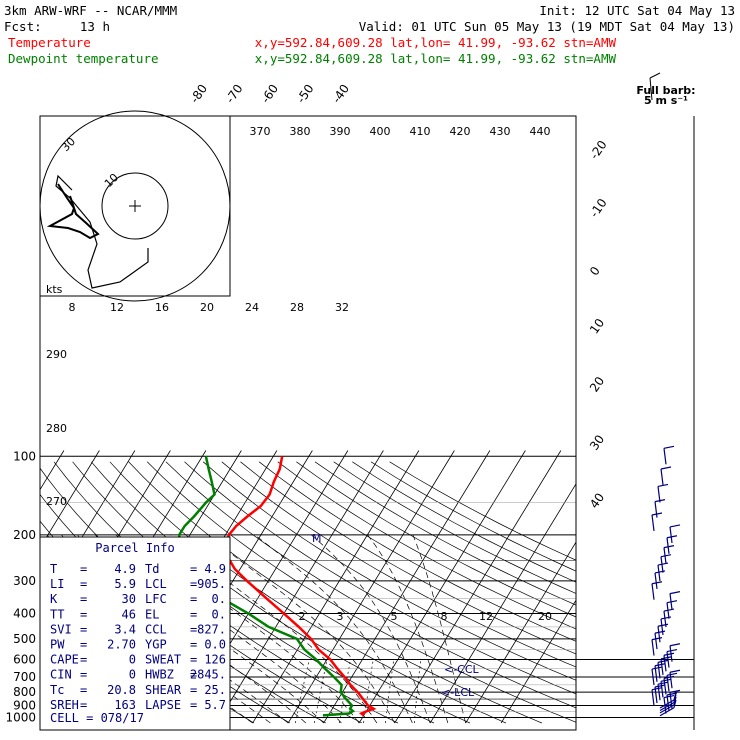 The height and width of the screenshot is (740, 740). What do you see at coordinates (24, 677) in the screenshot?
I see `pressure-tick-label: 700` at bounding box center [24, 677].